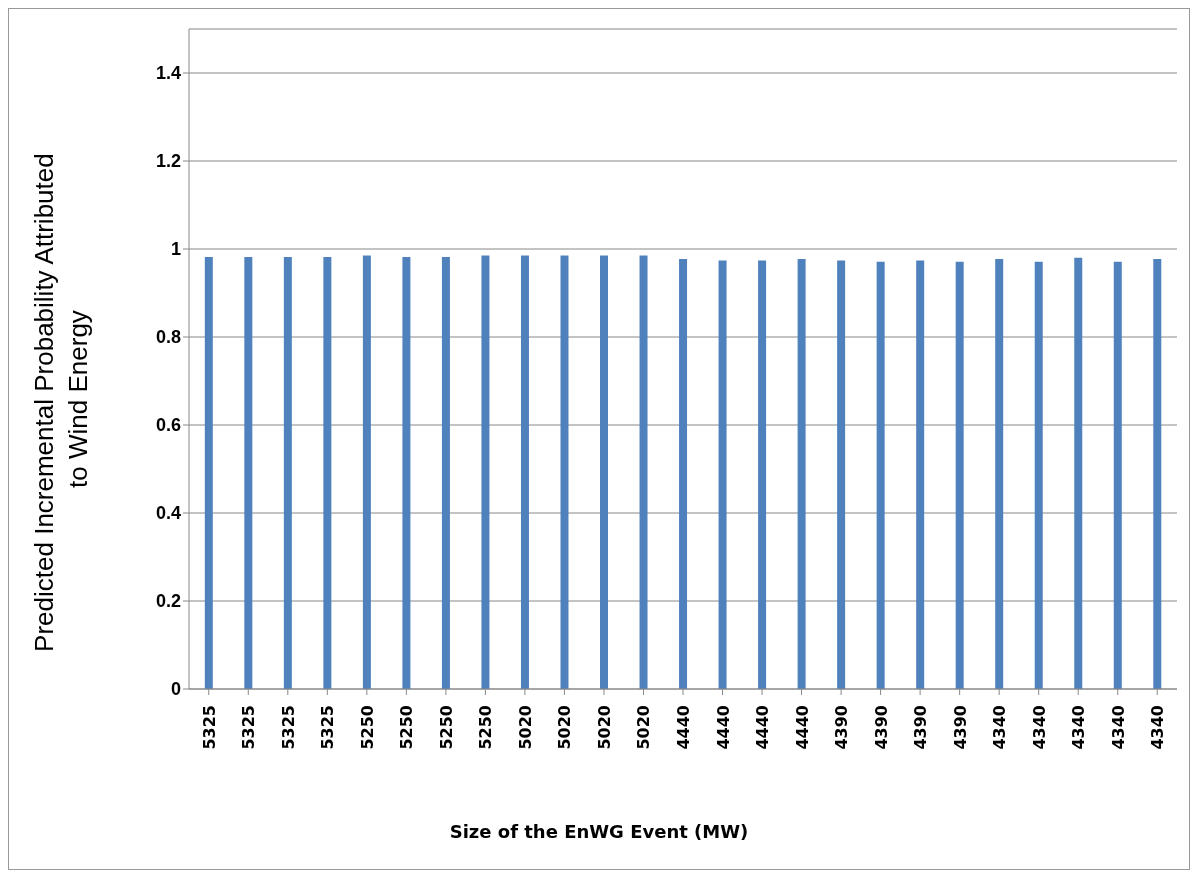  What do you see at coordinates (168, 337) in the screenshot?
I see `y-tick-label: 0.8` at bounding box center [168, 337].